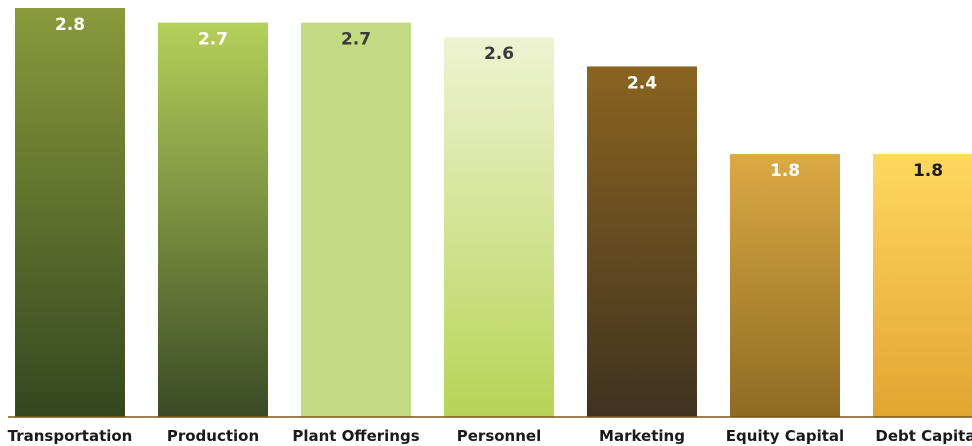 This screenshot has height=446, width=972. Describe the element at coordinates (923, 436) in the screenshot. I see `x-tick-label: Debt Capital` at that location.